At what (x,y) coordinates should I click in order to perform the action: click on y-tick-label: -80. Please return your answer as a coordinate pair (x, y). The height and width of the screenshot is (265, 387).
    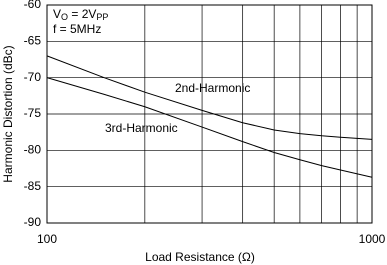
    Looking at the image, I should click on (33, 150).